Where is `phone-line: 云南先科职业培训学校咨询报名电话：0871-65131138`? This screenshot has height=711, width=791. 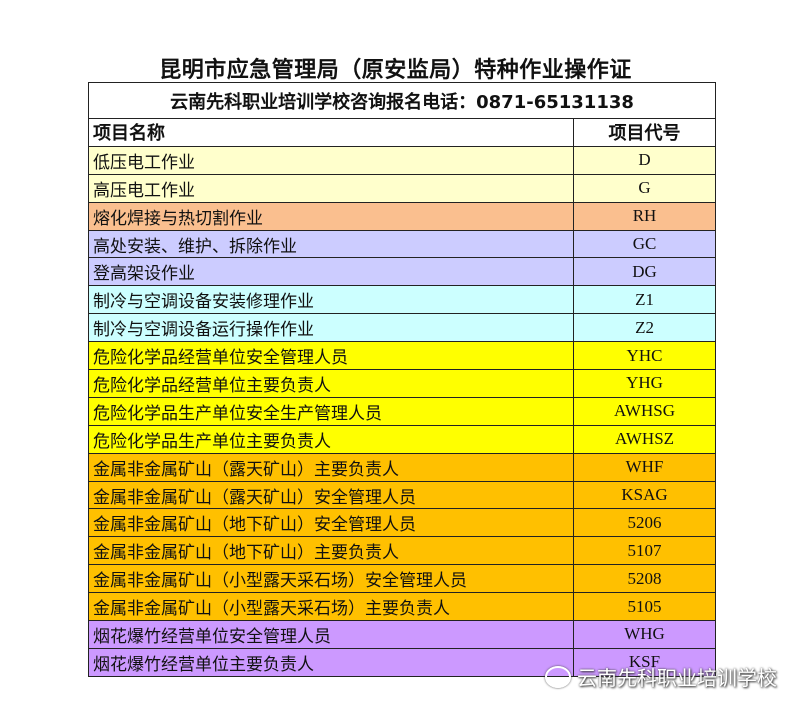 phone-line: 云南先科职业培训学校咨询报名电话：0871-65131138 is located at coordinates (402, 100).